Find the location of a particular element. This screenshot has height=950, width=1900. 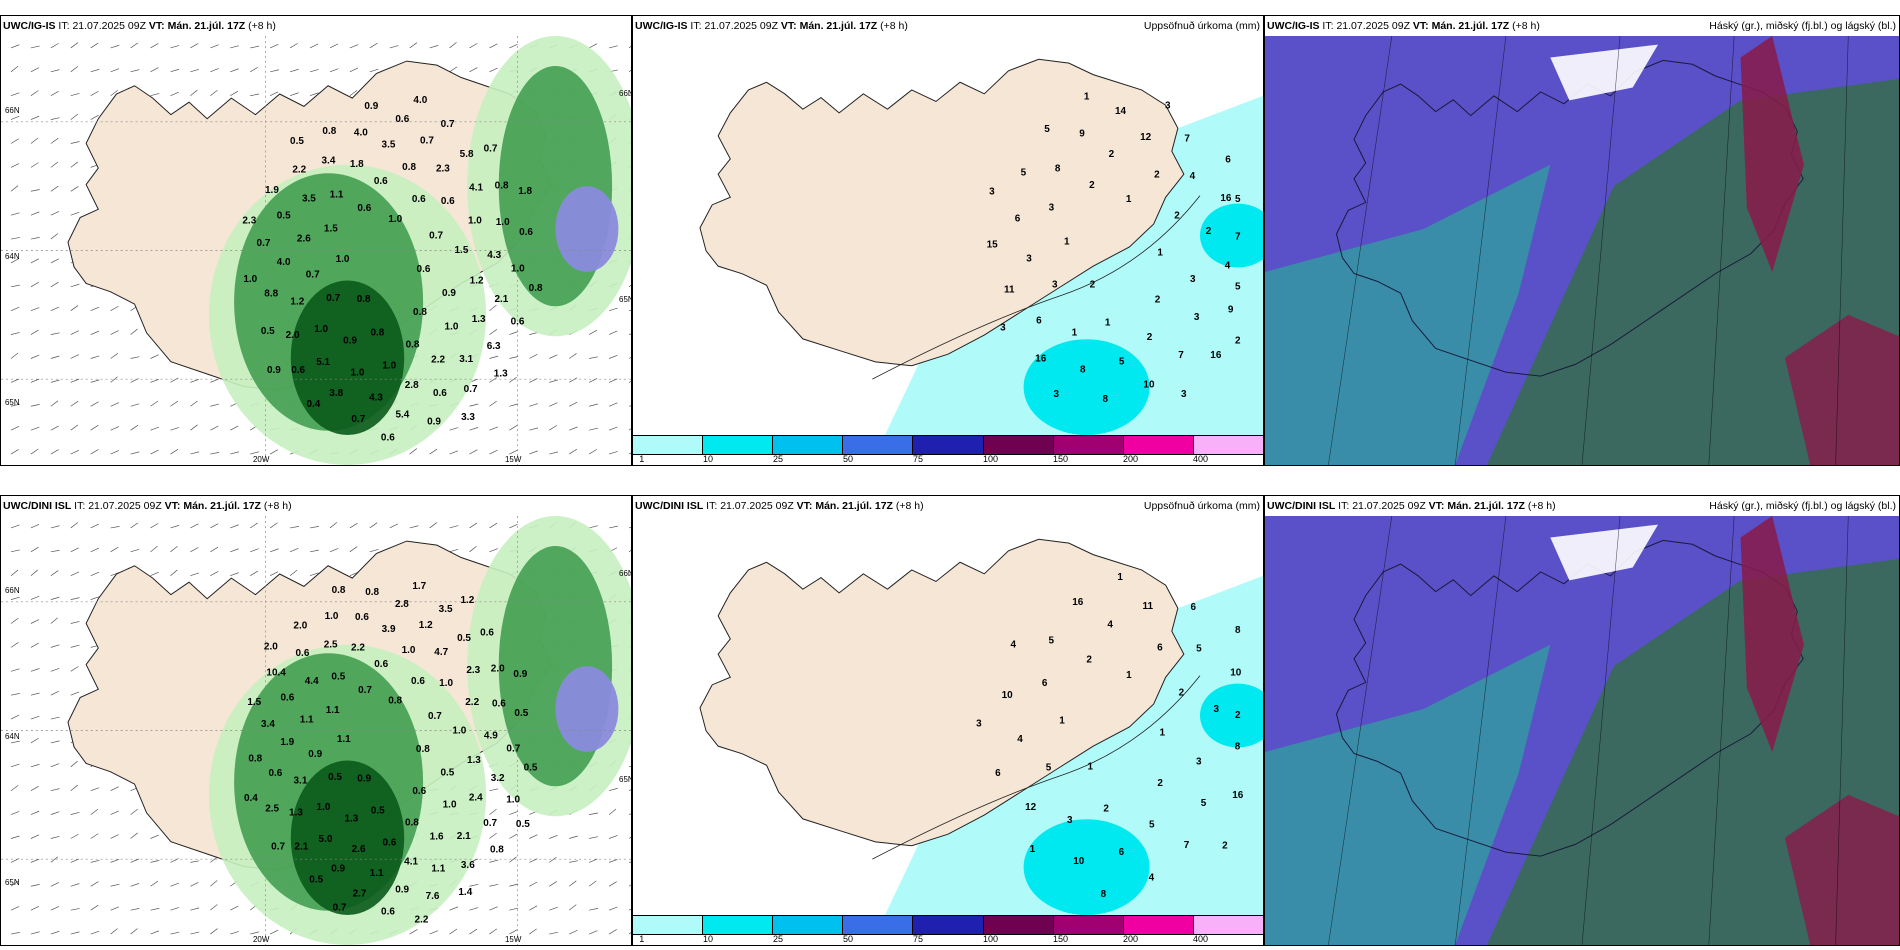

precip-value-label: 1.6 is located at coordinates (437, 837).